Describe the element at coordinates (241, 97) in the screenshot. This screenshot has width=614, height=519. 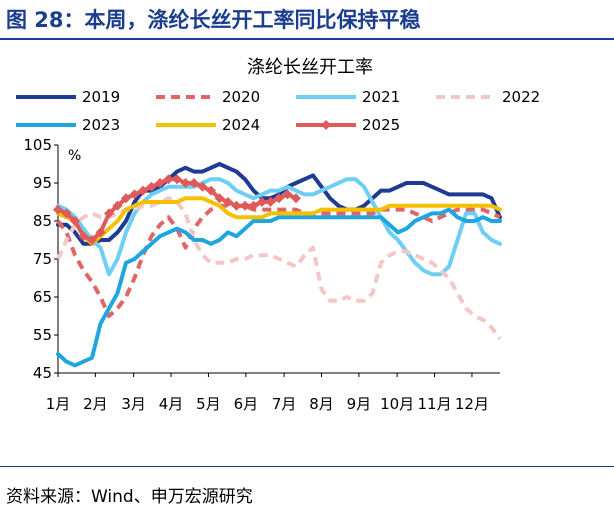
I see `legend-label-2020: 2020` at that location.